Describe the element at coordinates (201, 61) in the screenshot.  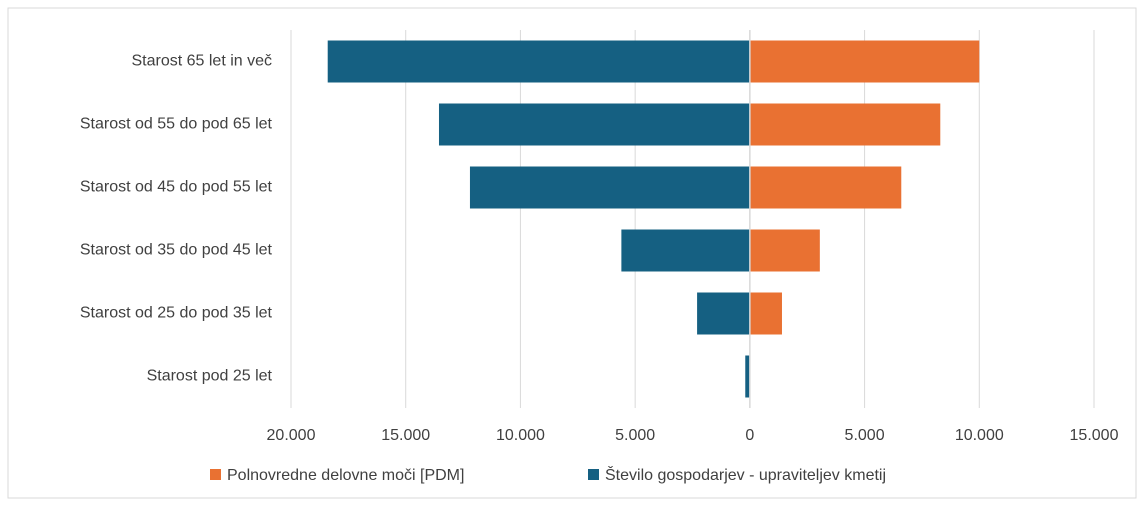
I see `category-label: Starost 65 let in več` at that location.